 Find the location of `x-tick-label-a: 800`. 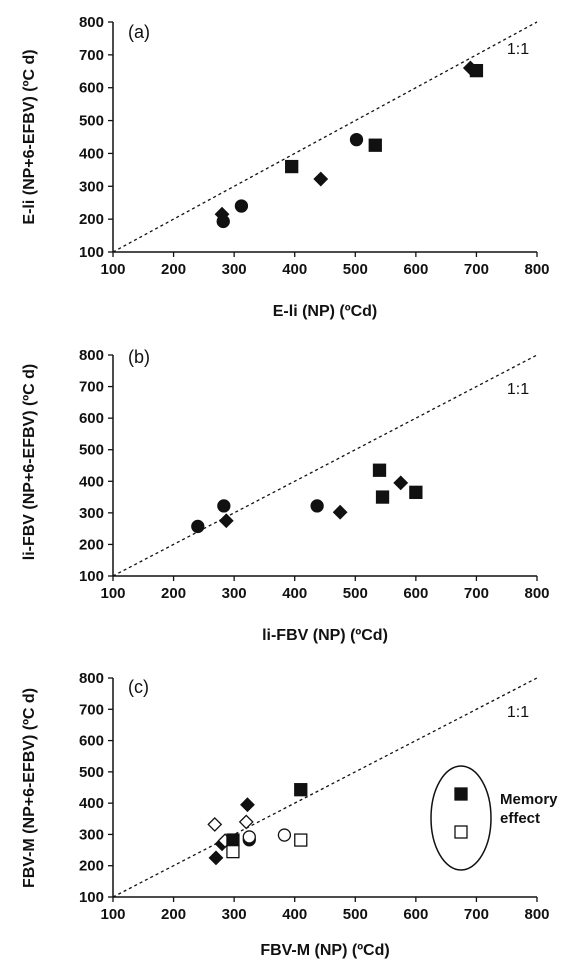

x-tick-label-a: 800 is located at coordinates (536, 269).